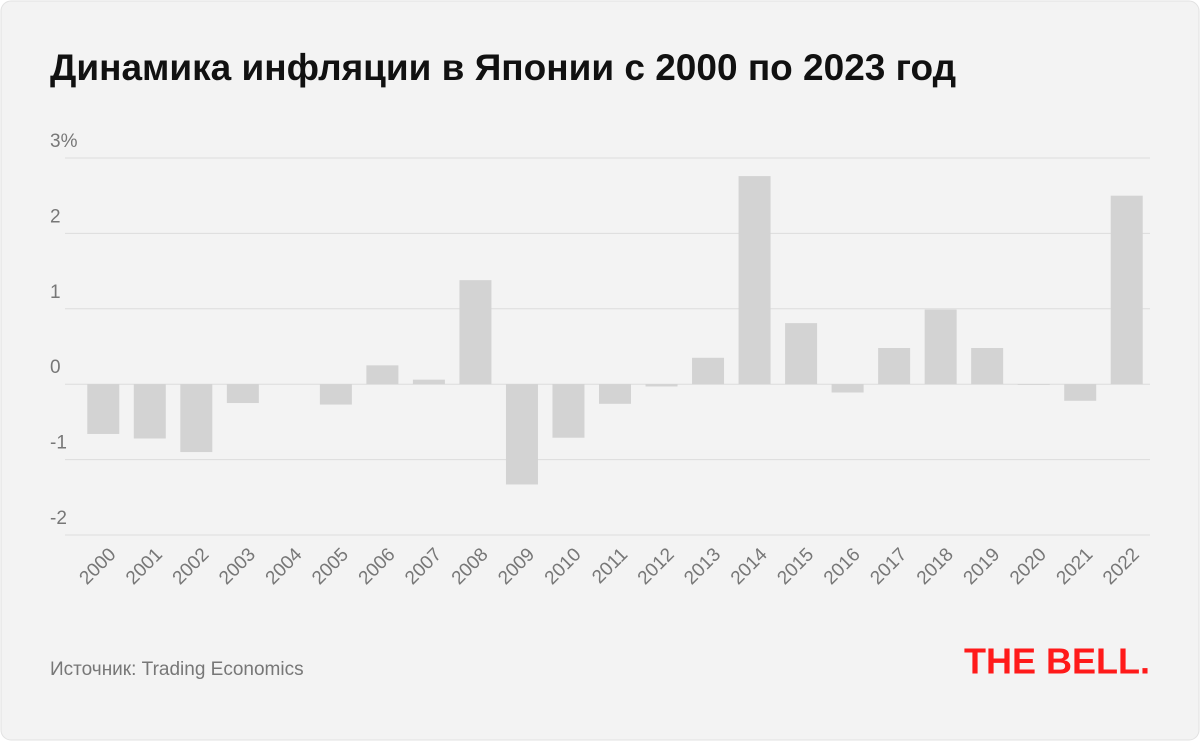  What do you see at coordinates (55, 292) in the screenshot?
I see `y-tick-label: 1` at bounding box center [55, 292].